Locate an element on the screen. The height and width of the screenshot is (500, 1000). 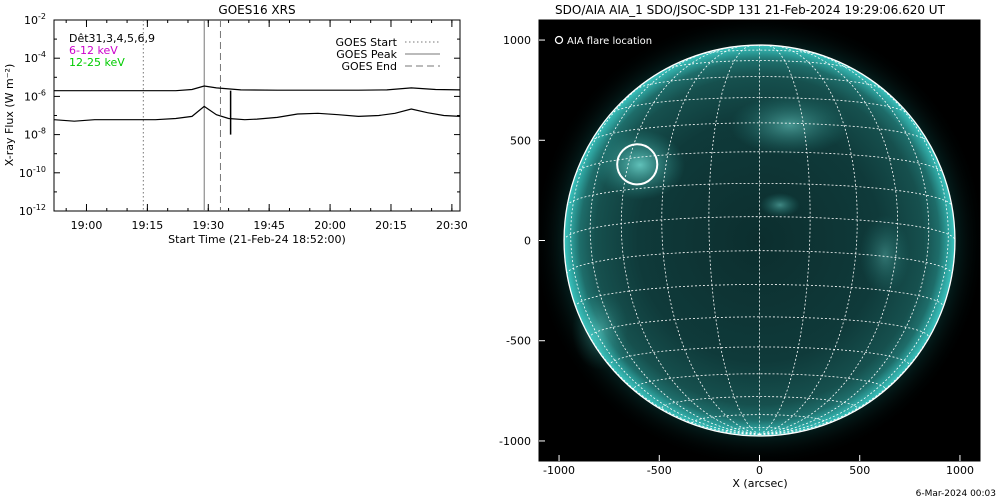
lightcurve-series is located at coordinates (257, 103).